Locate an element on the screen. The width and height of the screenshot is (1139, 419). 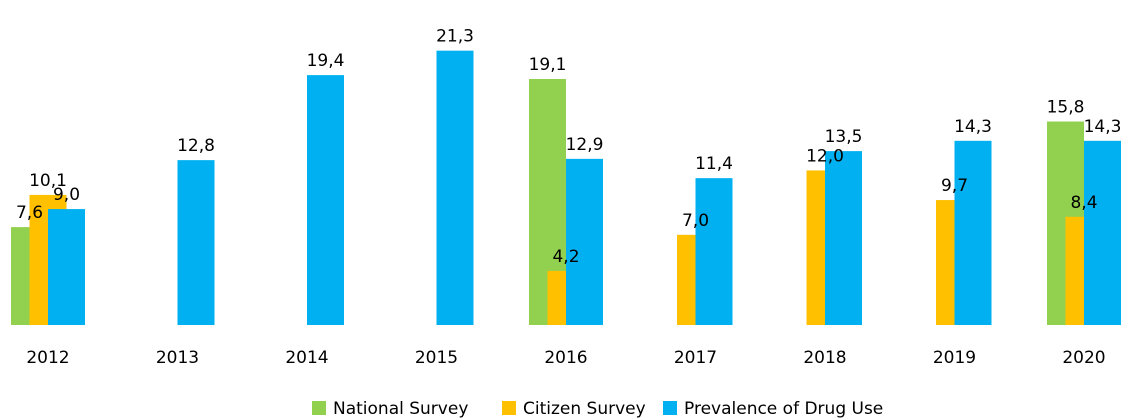
legend-label: Citizen Survey is located at coordinates (584, 409).